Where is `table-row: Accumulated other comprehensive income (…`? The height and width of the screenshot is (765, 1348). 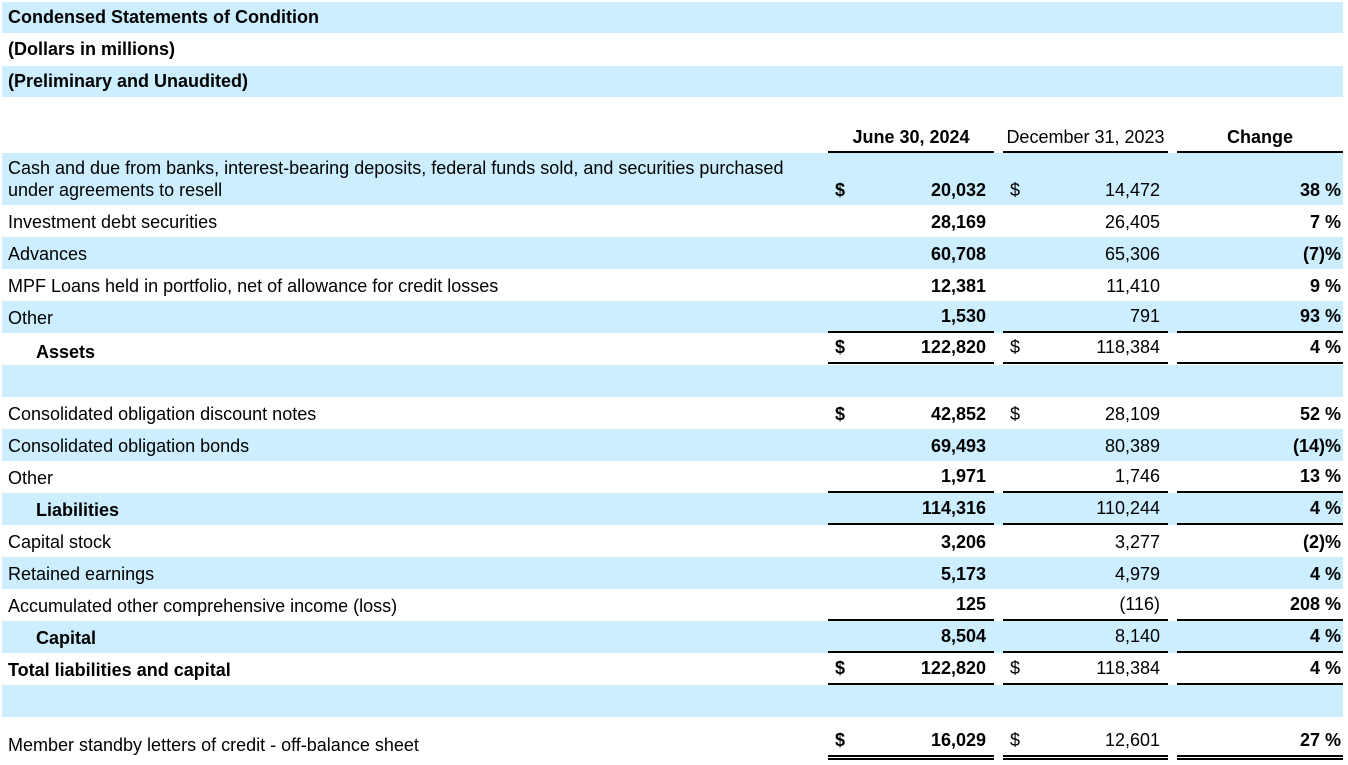 table-row: Accumulated other comprehensive income (… is located at coordinates (672, 605).